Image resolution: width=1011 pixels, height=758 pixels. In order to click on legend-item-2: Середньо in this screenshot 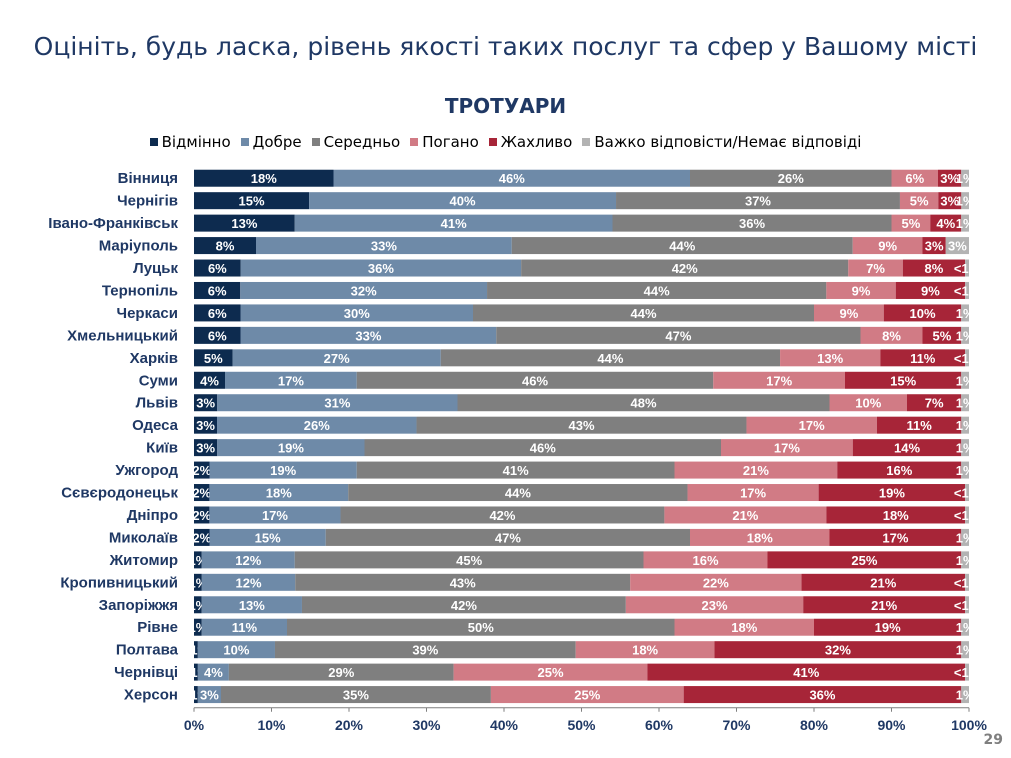, I will do `click(355, 142)`.